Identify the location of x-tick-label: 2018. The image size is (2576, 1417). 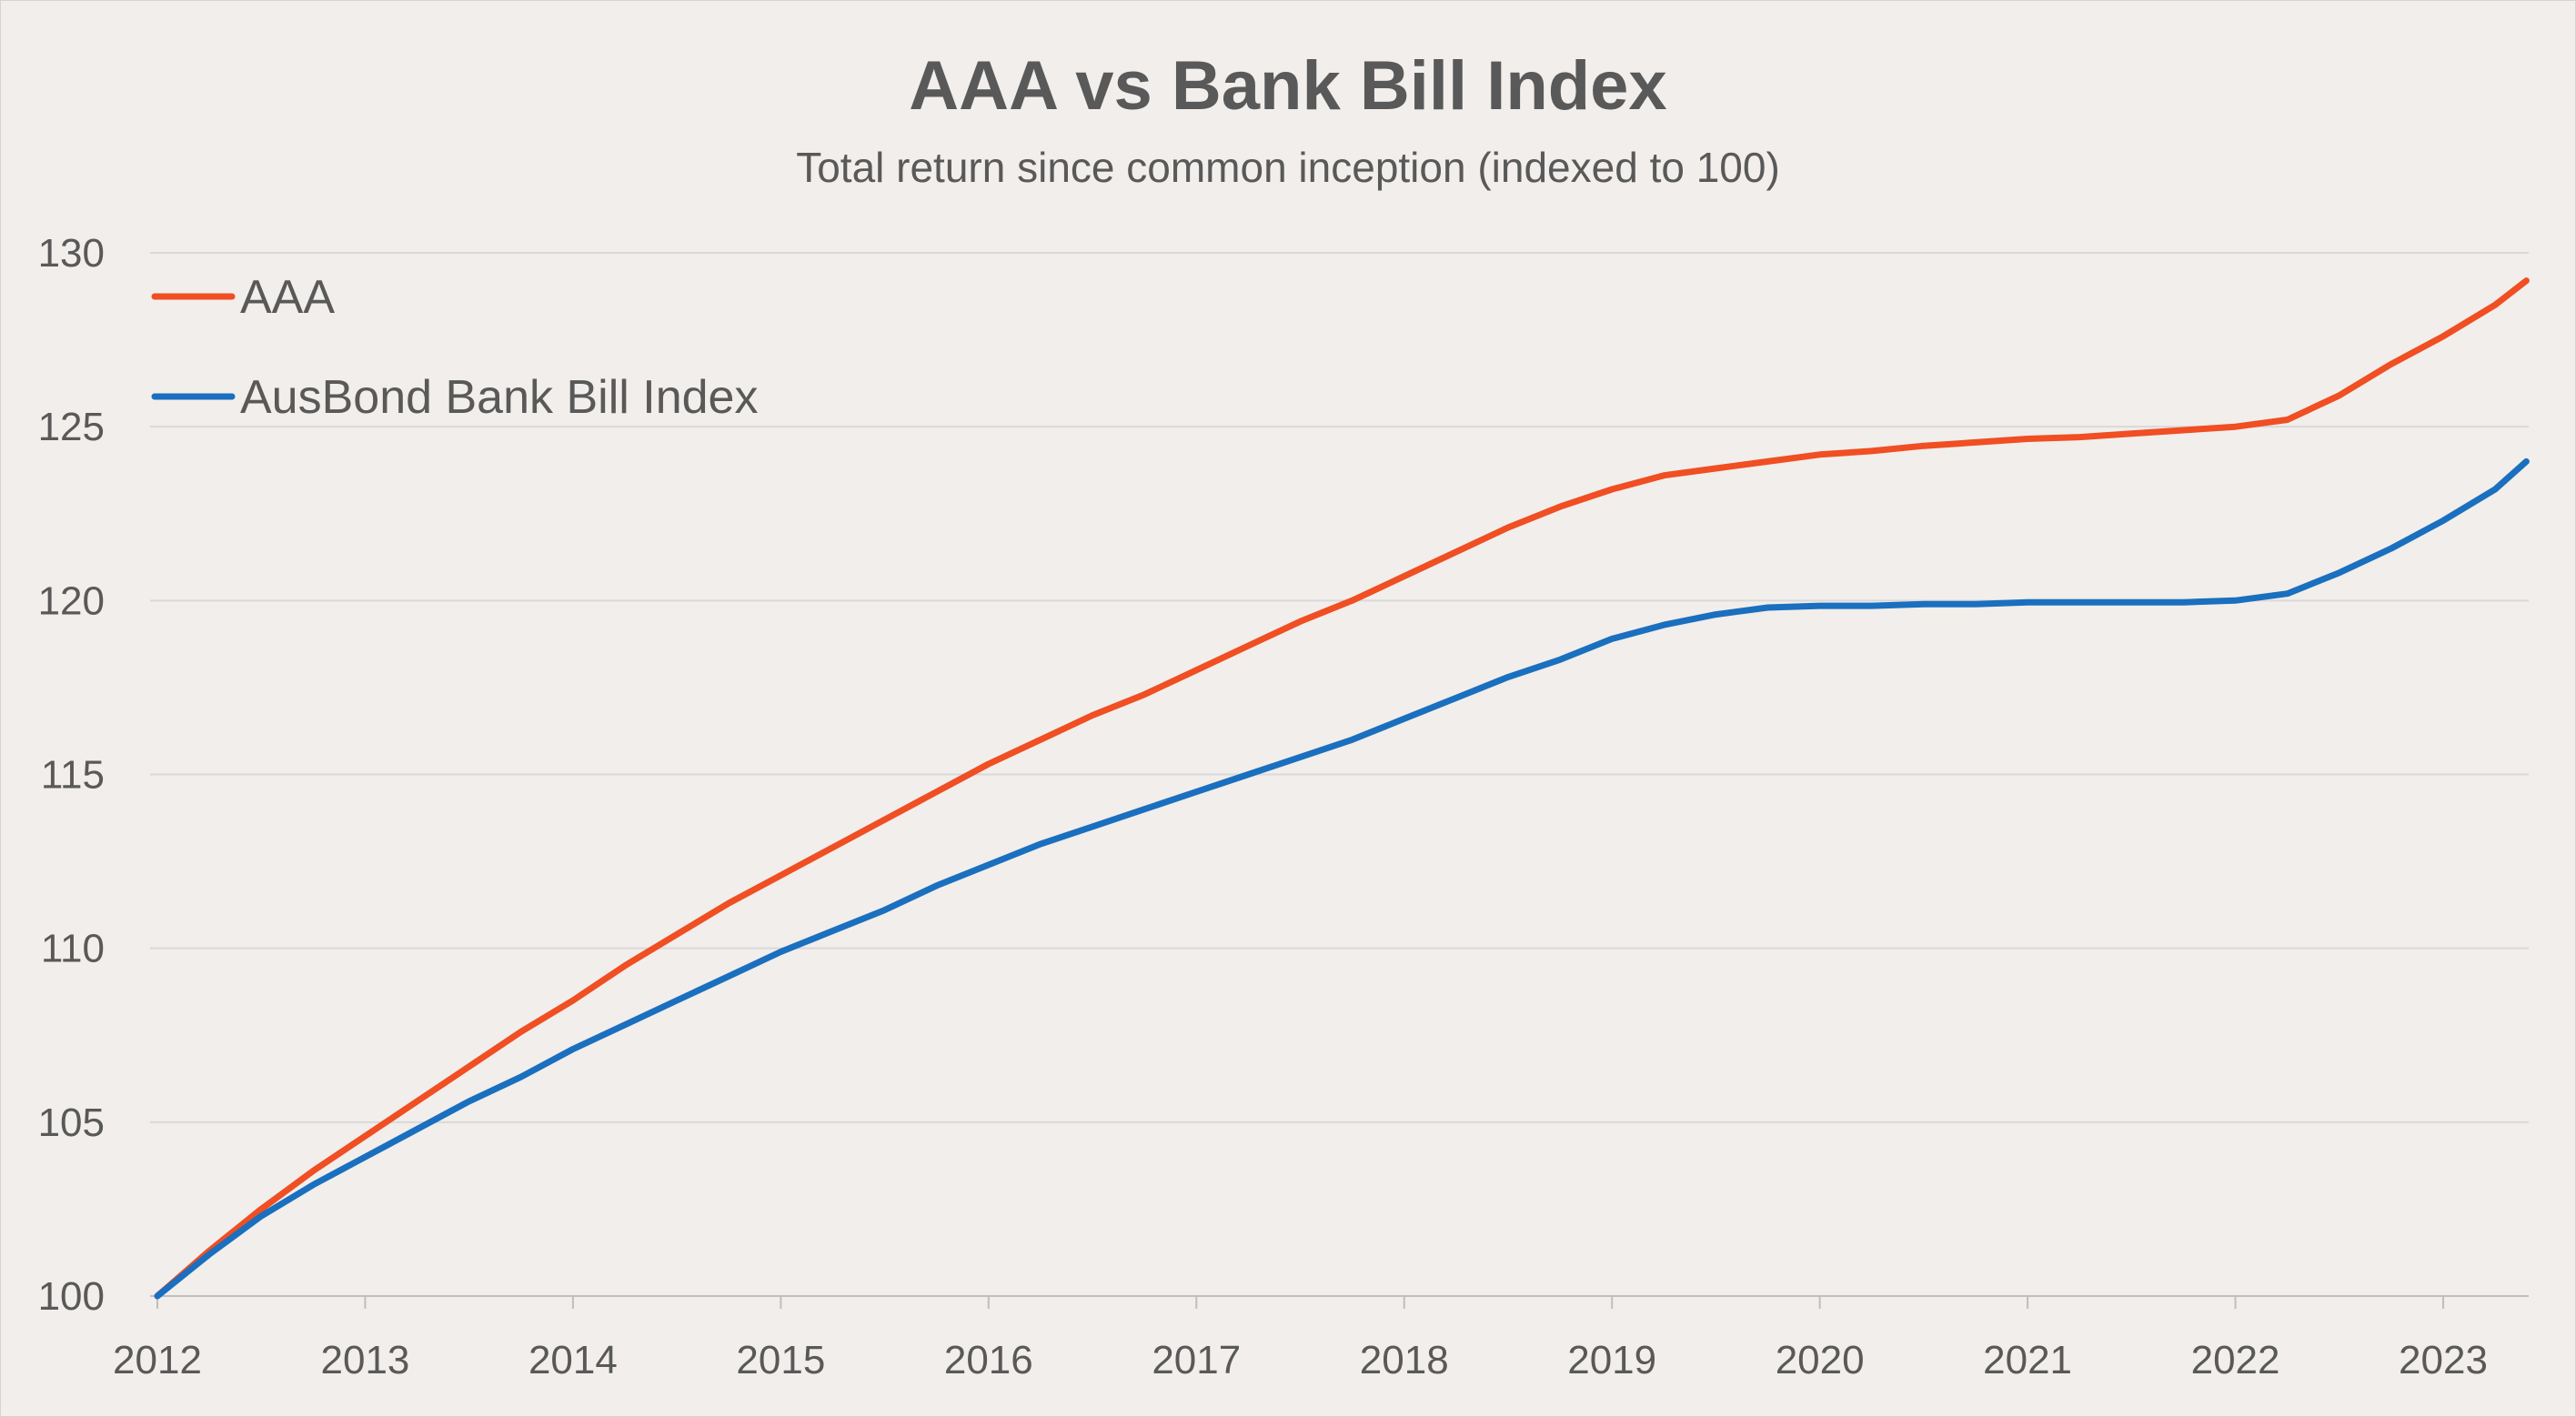
(1404, 1360).